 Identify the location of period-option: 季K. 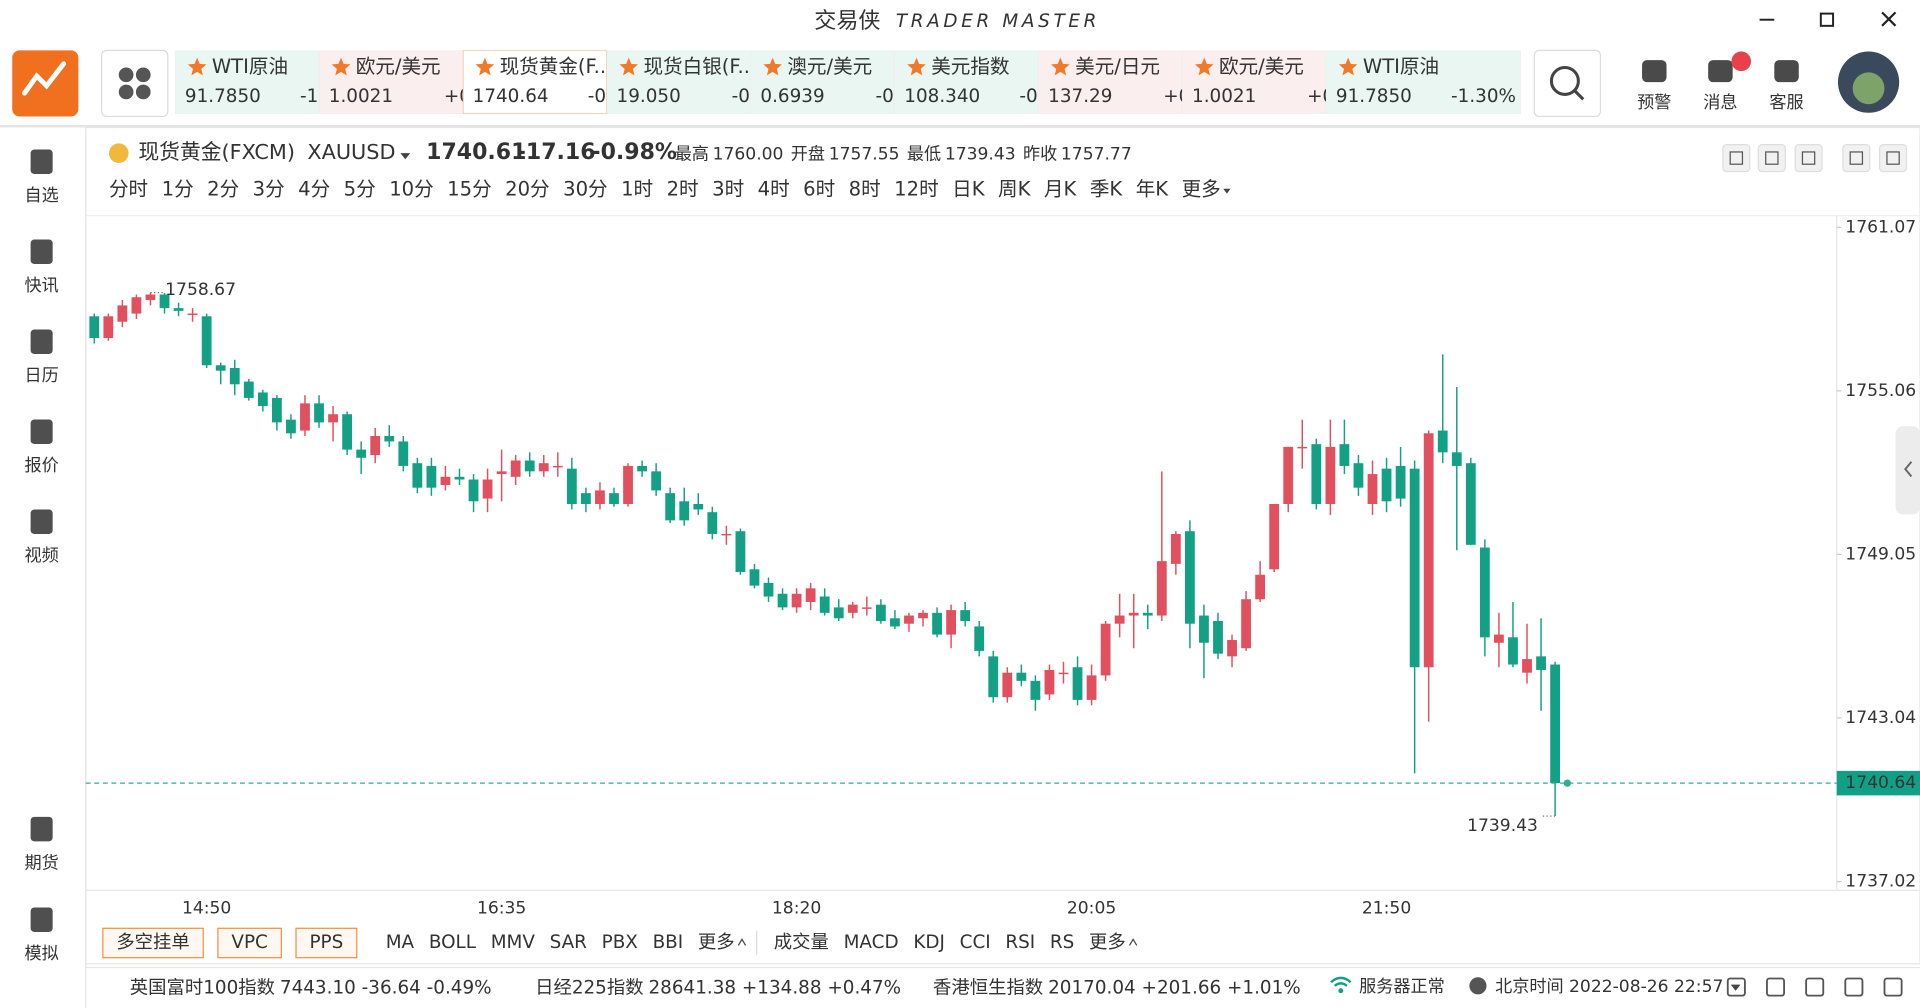
(1107, 188).